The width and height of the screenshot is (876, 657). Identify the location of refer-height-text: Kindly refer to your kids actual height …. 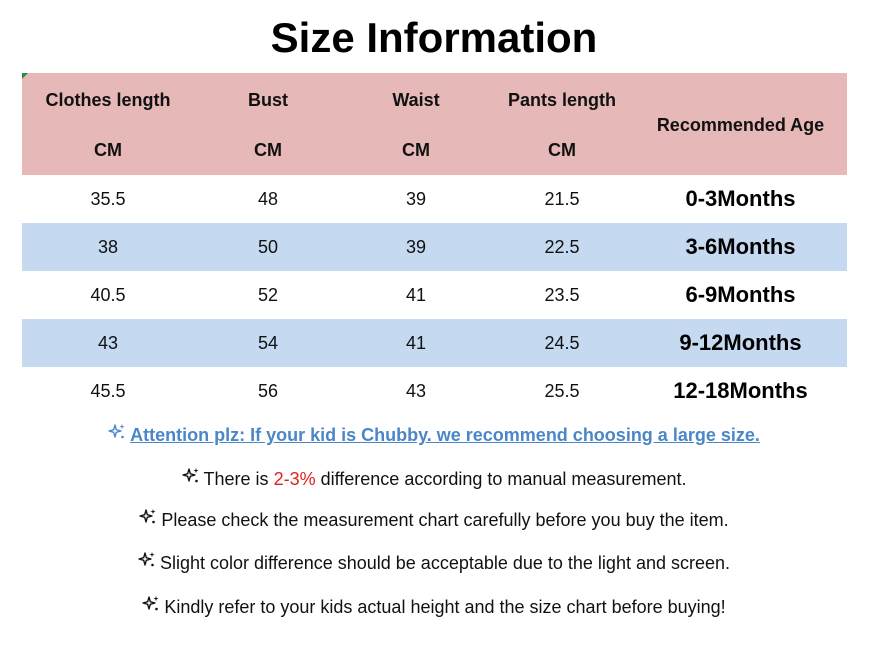
(445, 607).